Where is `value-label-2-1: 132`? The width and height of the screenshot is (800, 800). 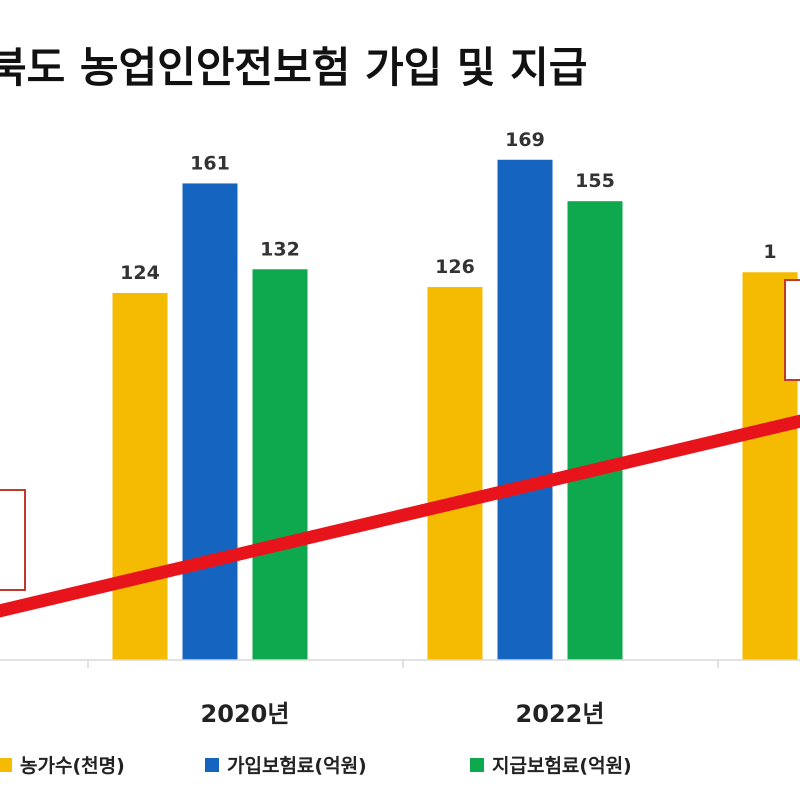 value-label-2-1: 132 is located at coordinates (280, 249).